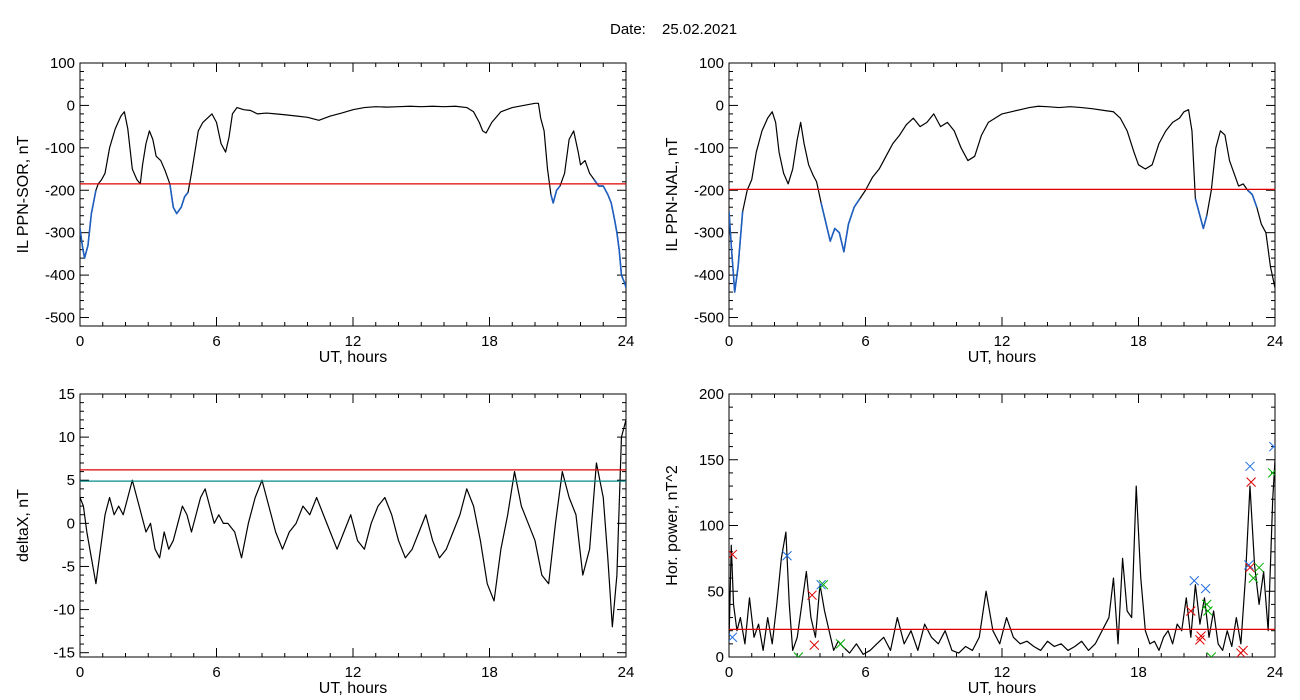  Describe the element at coordinates (628, 29) in the screenshot. I see `date-label: Date:` at that location.